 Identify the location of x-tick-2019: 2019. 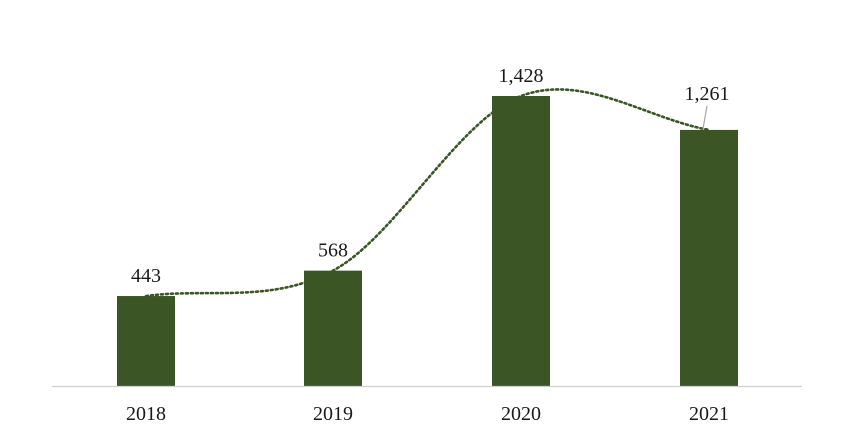
(333, 414).